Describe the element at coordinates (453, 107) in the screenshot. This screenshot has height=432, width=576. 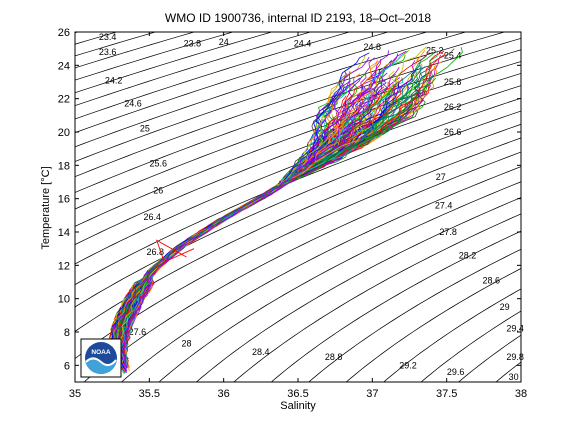
I see `contour-label: 26.2` at that location.